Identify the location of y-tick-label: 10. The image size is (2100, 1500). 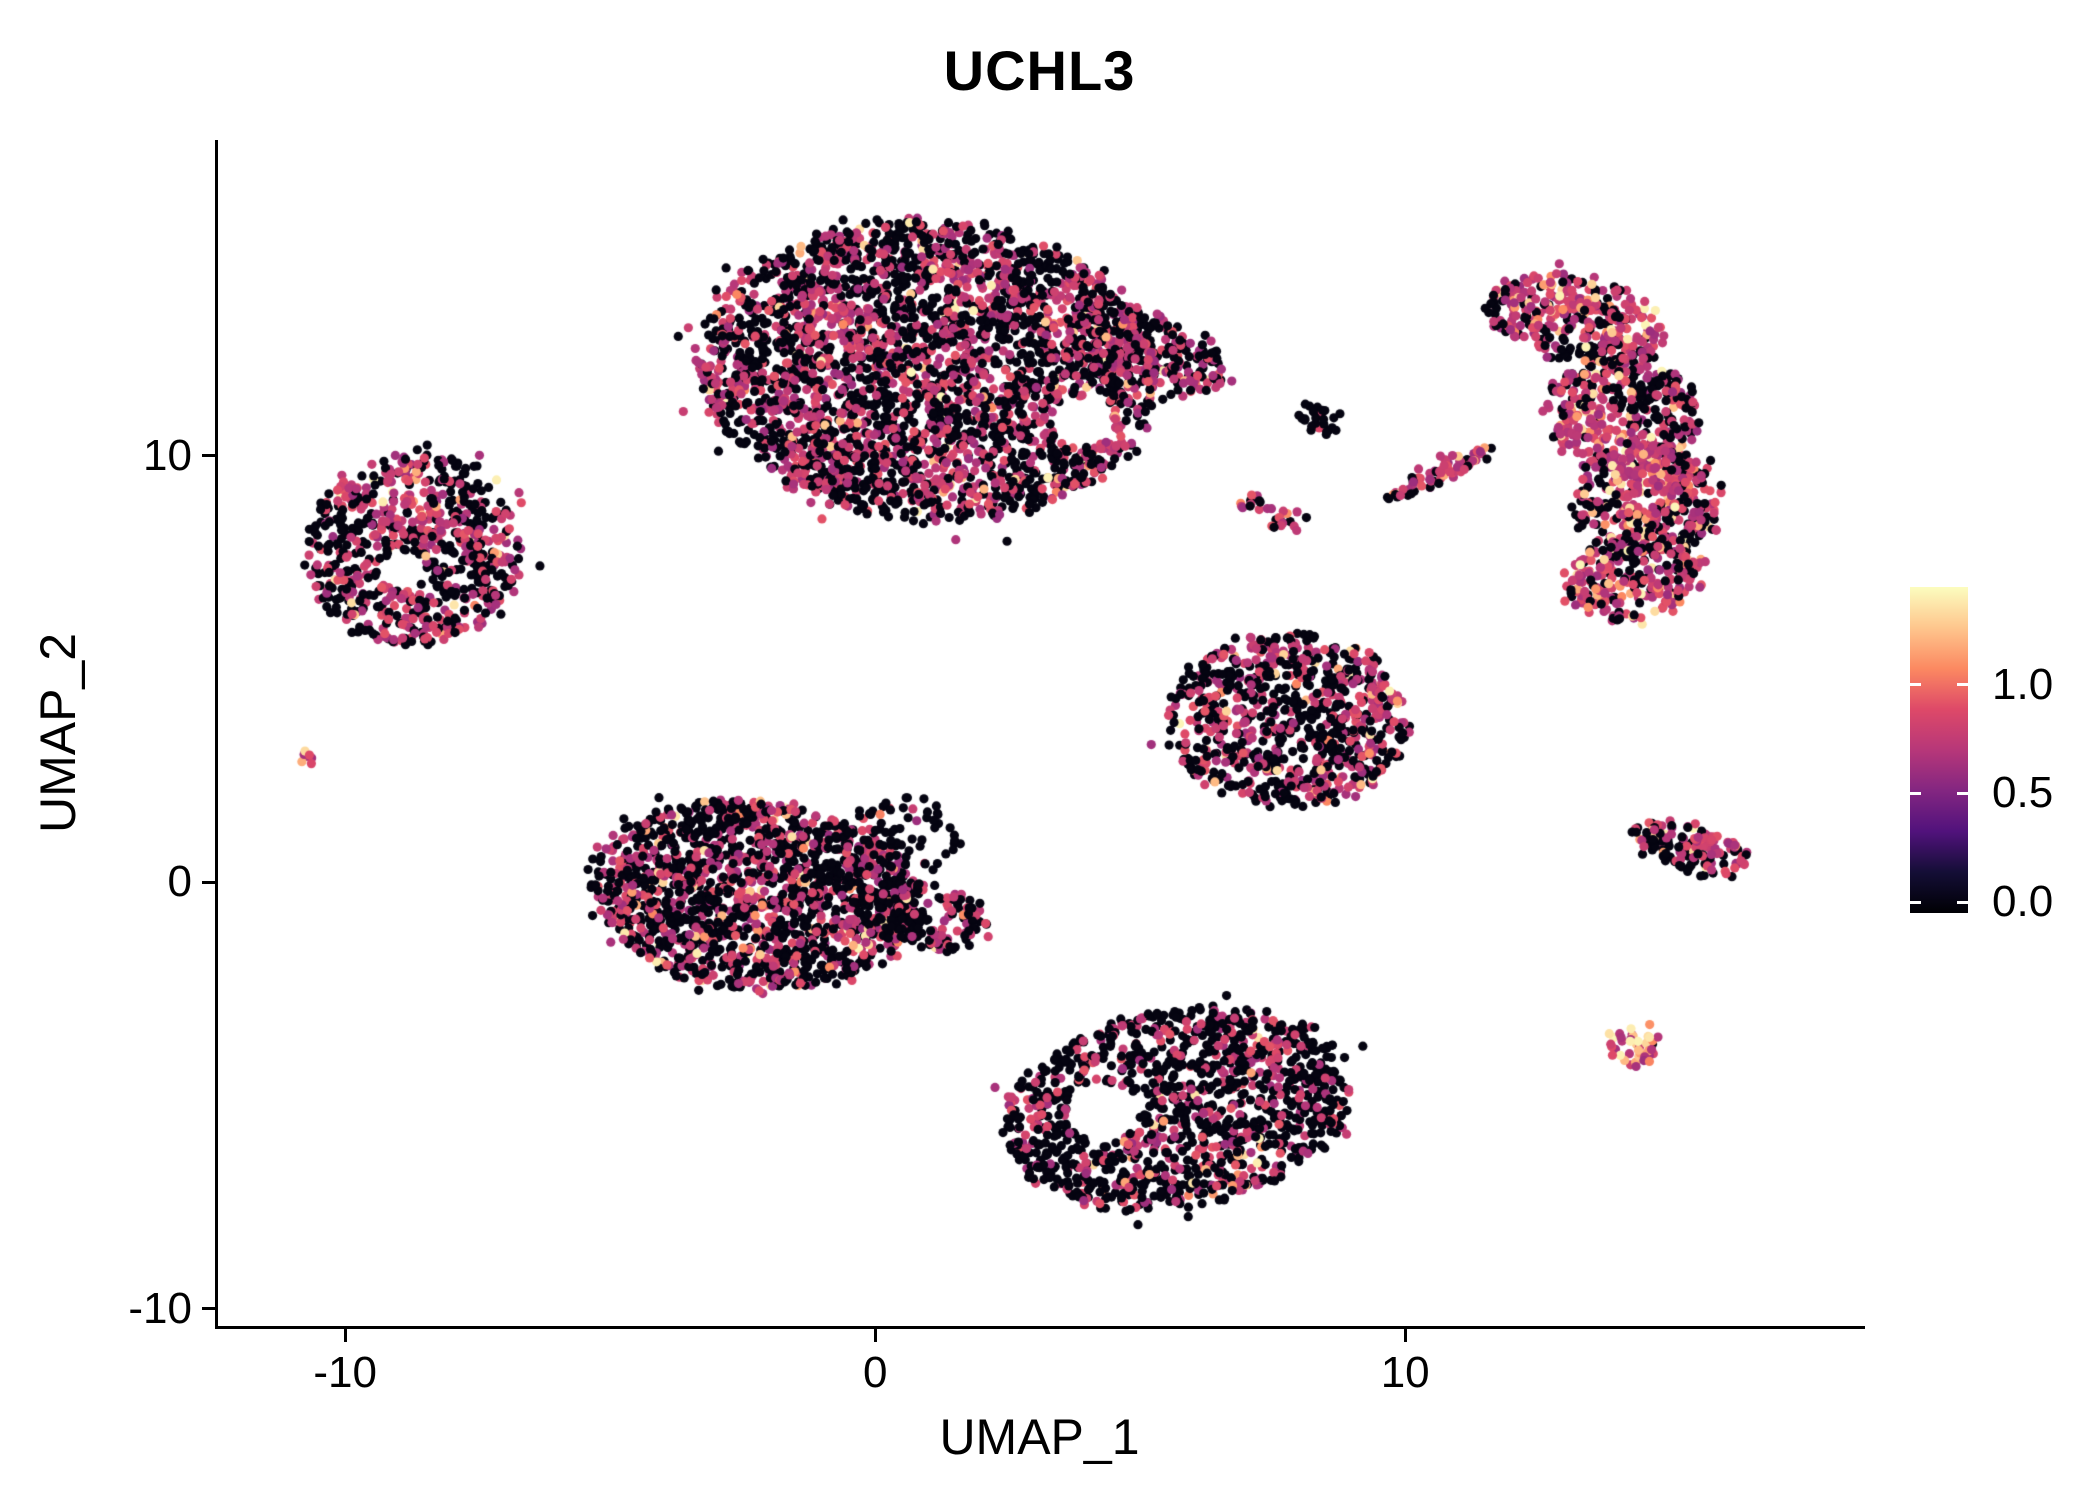
(167, 455).